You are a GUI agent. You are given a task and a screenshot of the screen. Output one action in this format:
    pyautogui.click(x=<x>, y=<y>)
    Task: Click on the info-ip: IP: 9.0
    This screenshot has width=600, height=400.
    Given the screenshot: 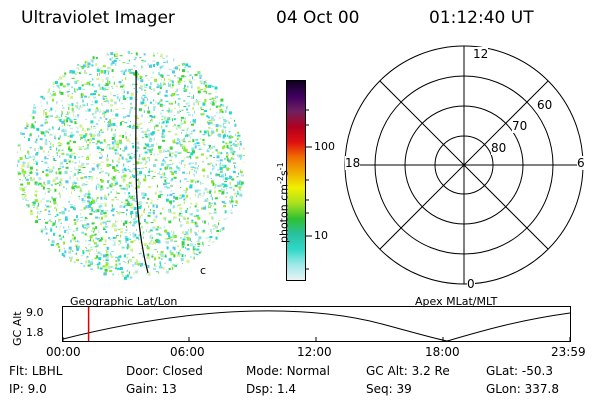 What is the action you would take?
    pyautogui.click(x=28, y=389)
    